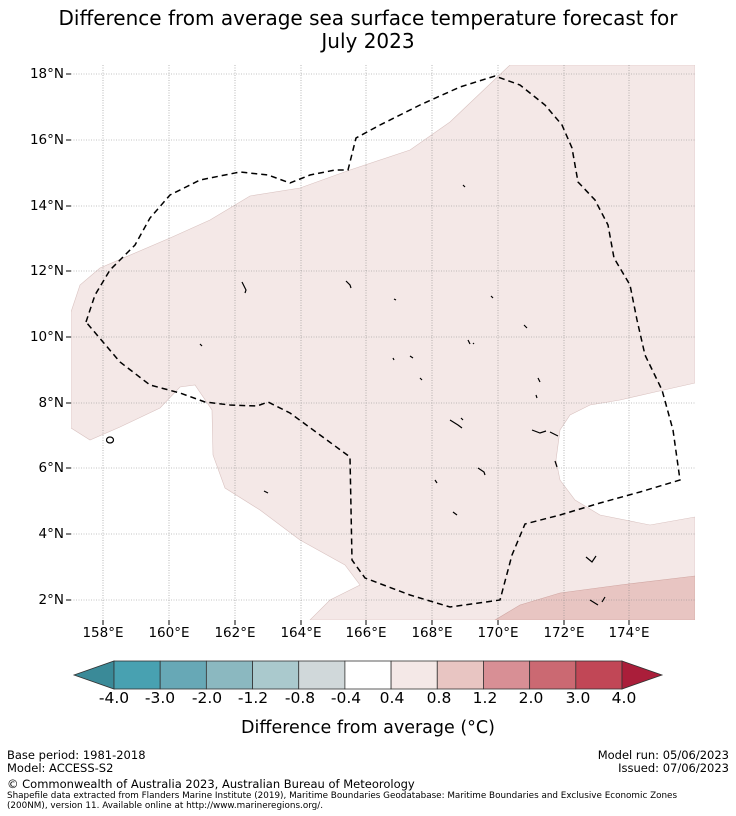 This screenshot has width=736, height=816. Describe the element at coordinates (392, 698) in the screenshot. I see `colorbar-tick-label: 0.4` at that location.